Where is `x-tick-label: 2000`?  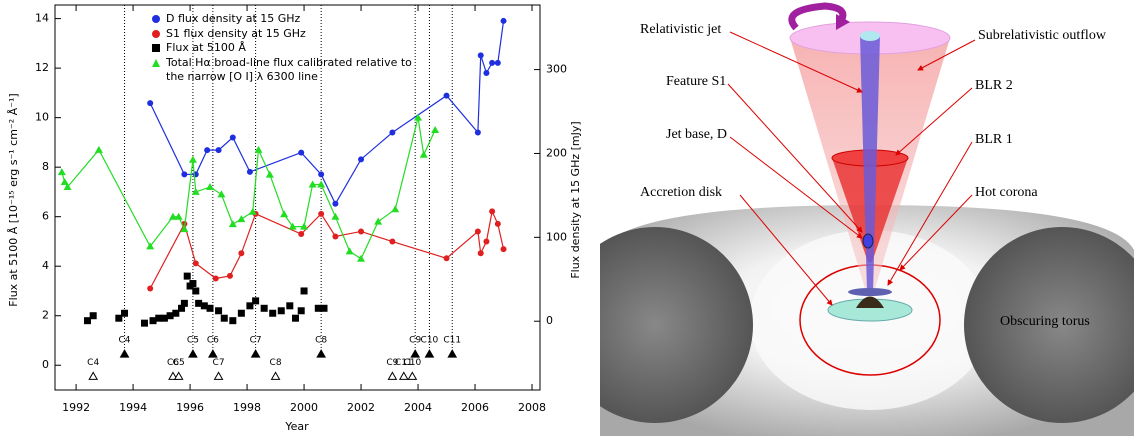 x-tick-label: 2000 is located at coordinates (304, 407).